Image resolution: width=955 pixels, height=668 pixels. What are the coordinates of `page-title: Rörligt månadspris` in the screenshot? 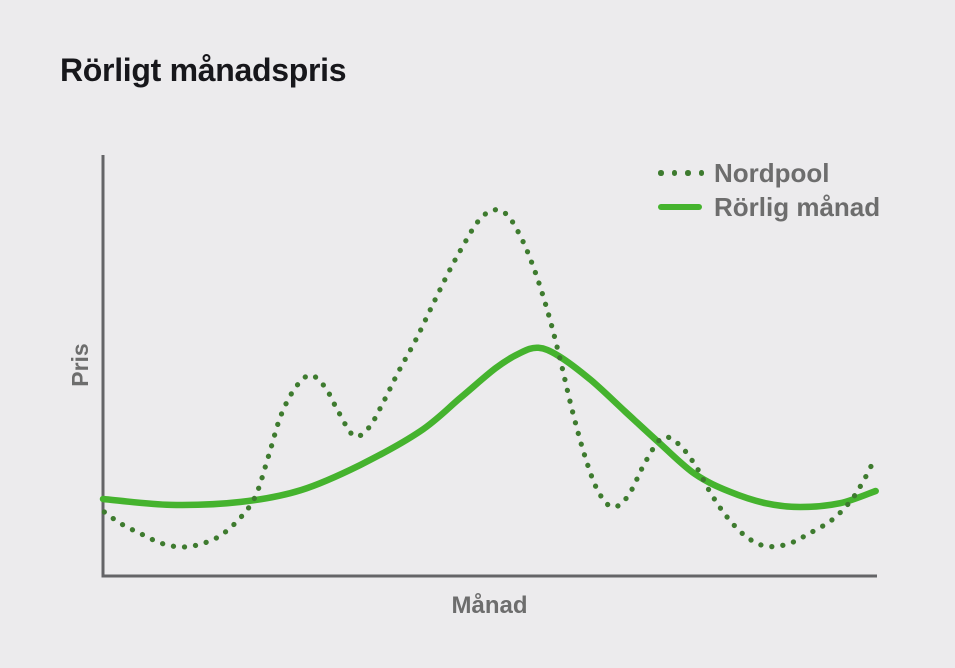 It's located at (203, 70).